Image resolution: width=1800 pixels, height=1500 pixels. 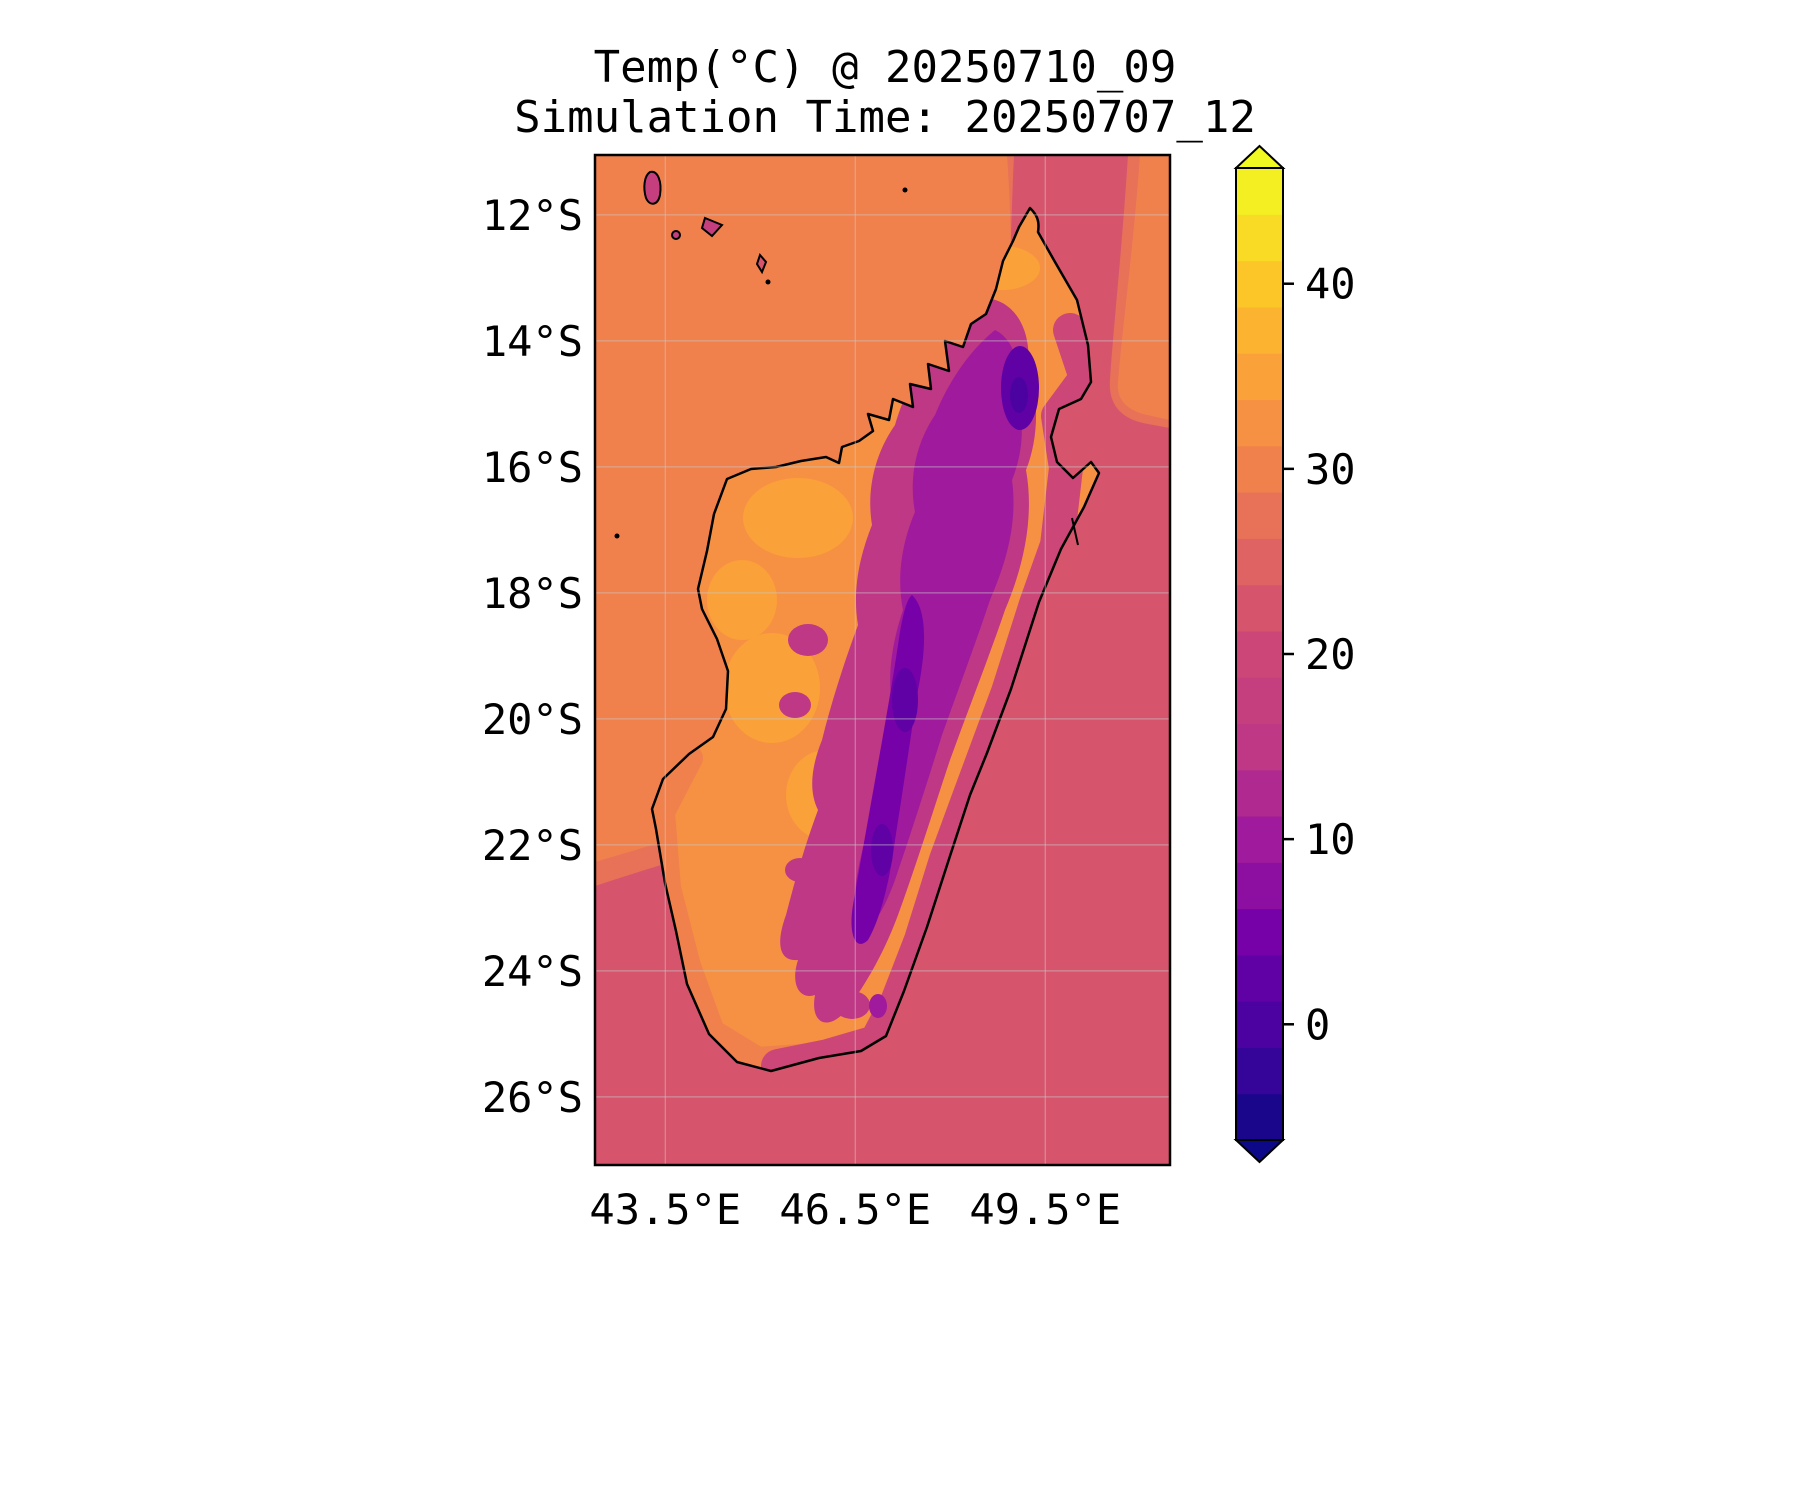 I want to click on colorbar-bands, so click(x=1259, y=654).